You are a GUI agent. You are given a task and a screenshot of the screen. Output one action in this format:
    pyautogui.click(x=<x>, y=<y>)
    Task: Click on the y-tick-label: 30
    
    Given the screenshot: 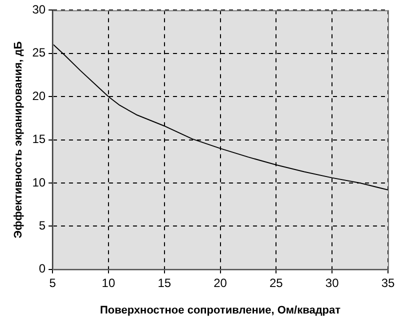 What is the action you would take?
    pyautogui.click(x=39, y=9)
    